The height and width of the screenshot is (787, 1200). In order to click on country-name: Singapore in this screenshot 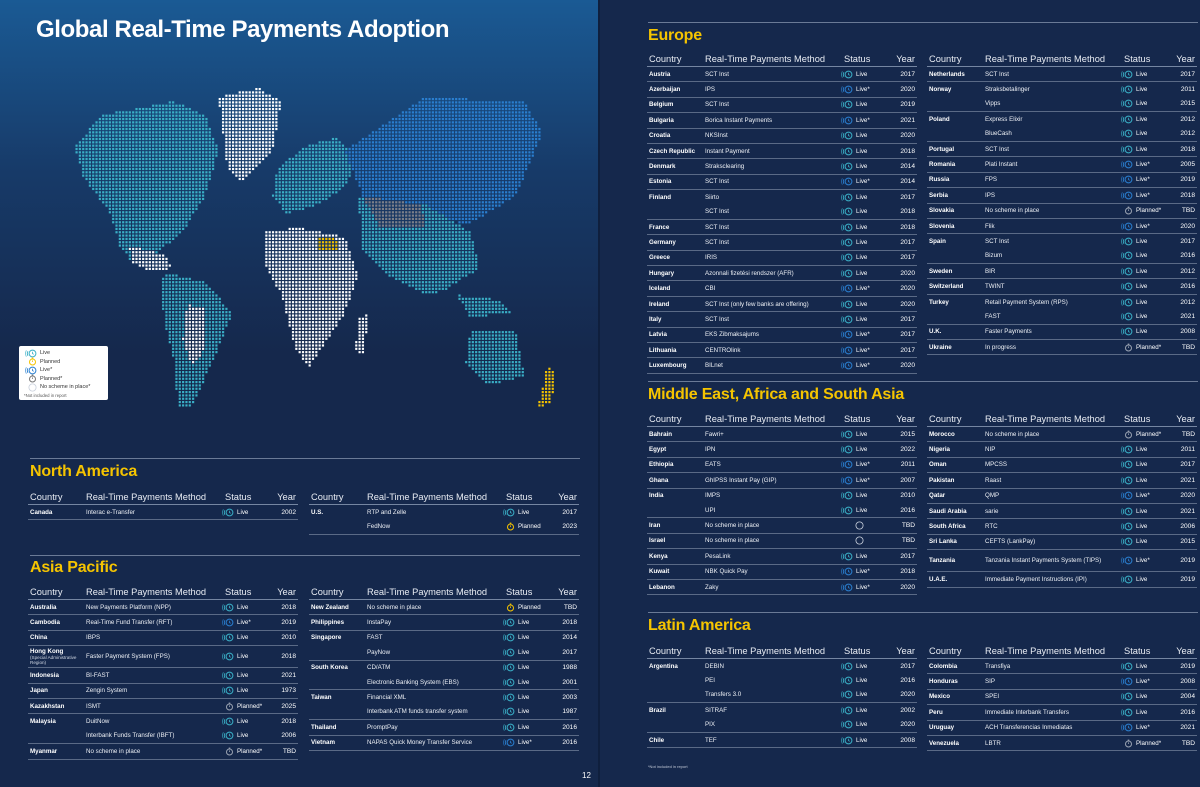, I will do `click(338, 637)`.